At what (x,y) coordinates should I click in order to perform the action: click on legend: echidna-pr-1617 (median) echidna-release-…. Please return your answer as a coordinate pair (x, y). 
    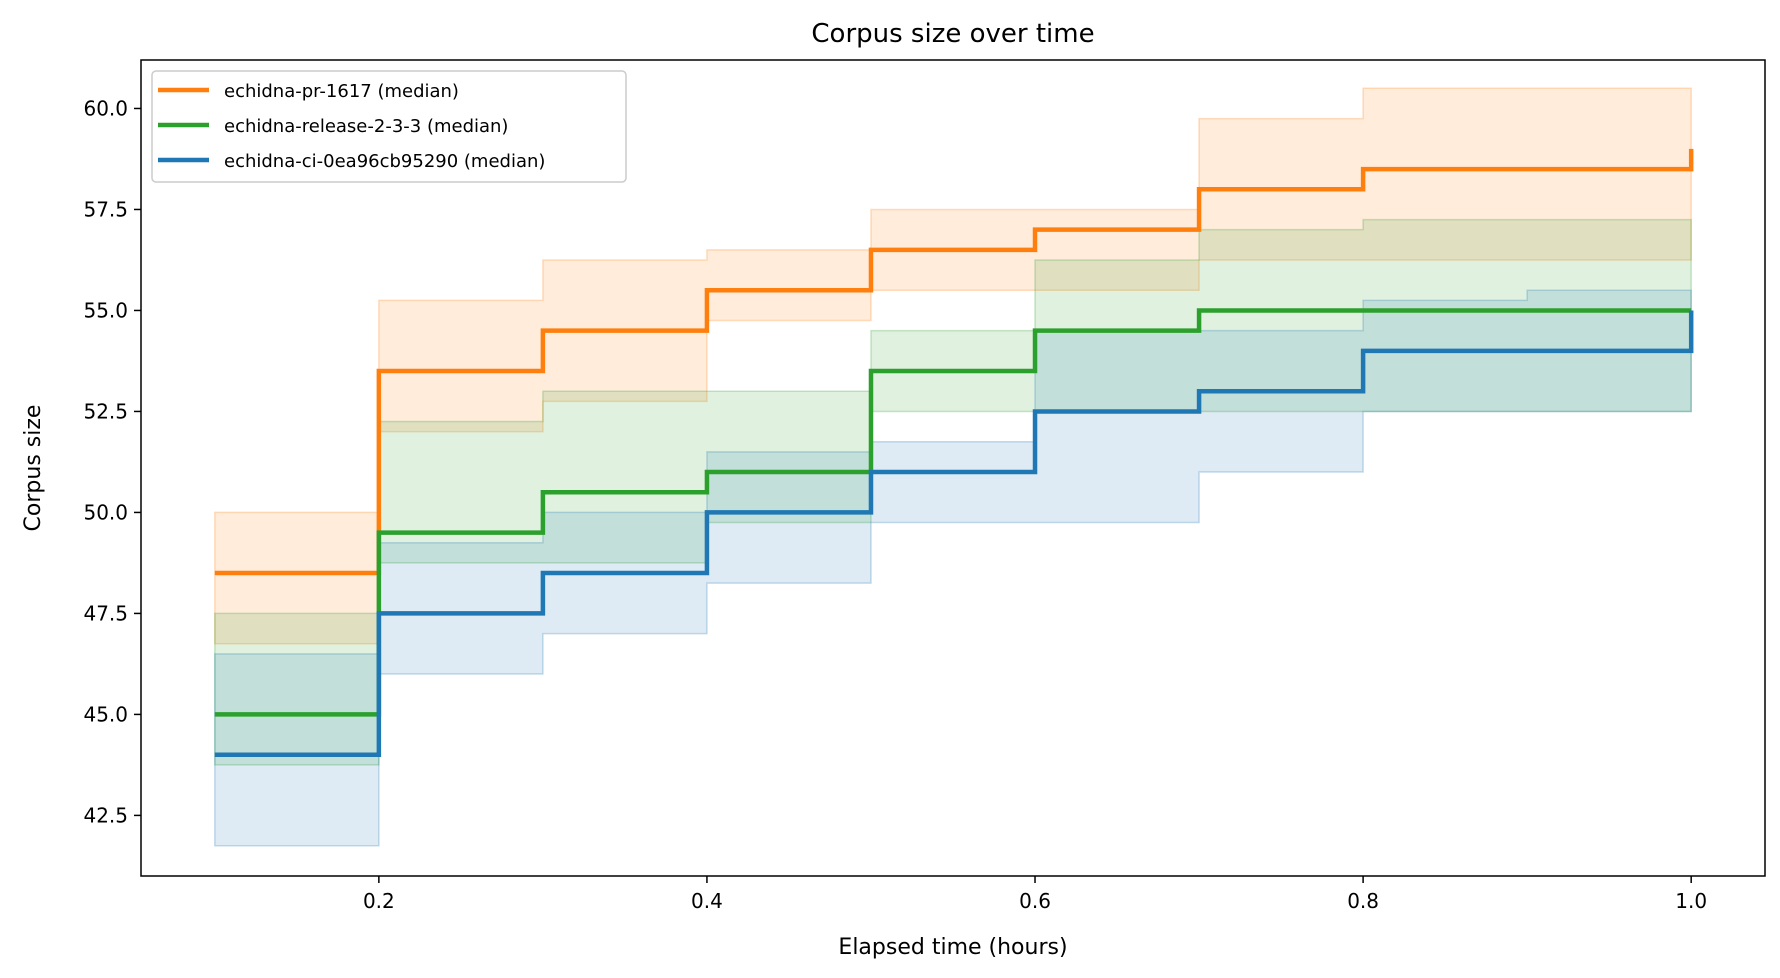
    Looking at the image, I should click on (389, 126).